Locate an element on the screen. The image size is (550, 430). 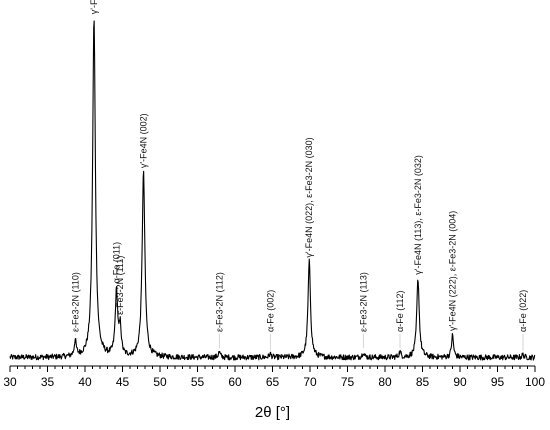
peak-annotation-label: ε-Fe3-2N (110) is located at coordinates (75, 302).